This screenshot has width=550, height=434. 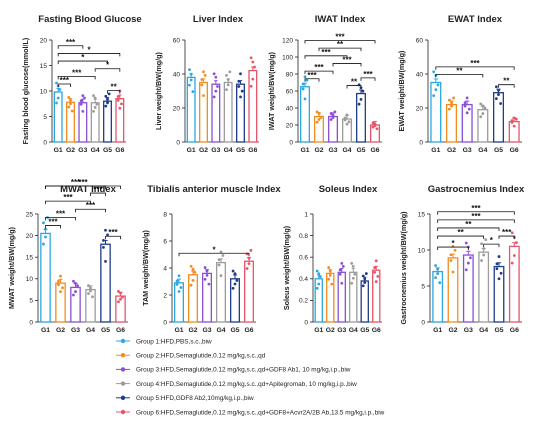 I want to click on y-tick-label: 20, so click(x=177, y=108).